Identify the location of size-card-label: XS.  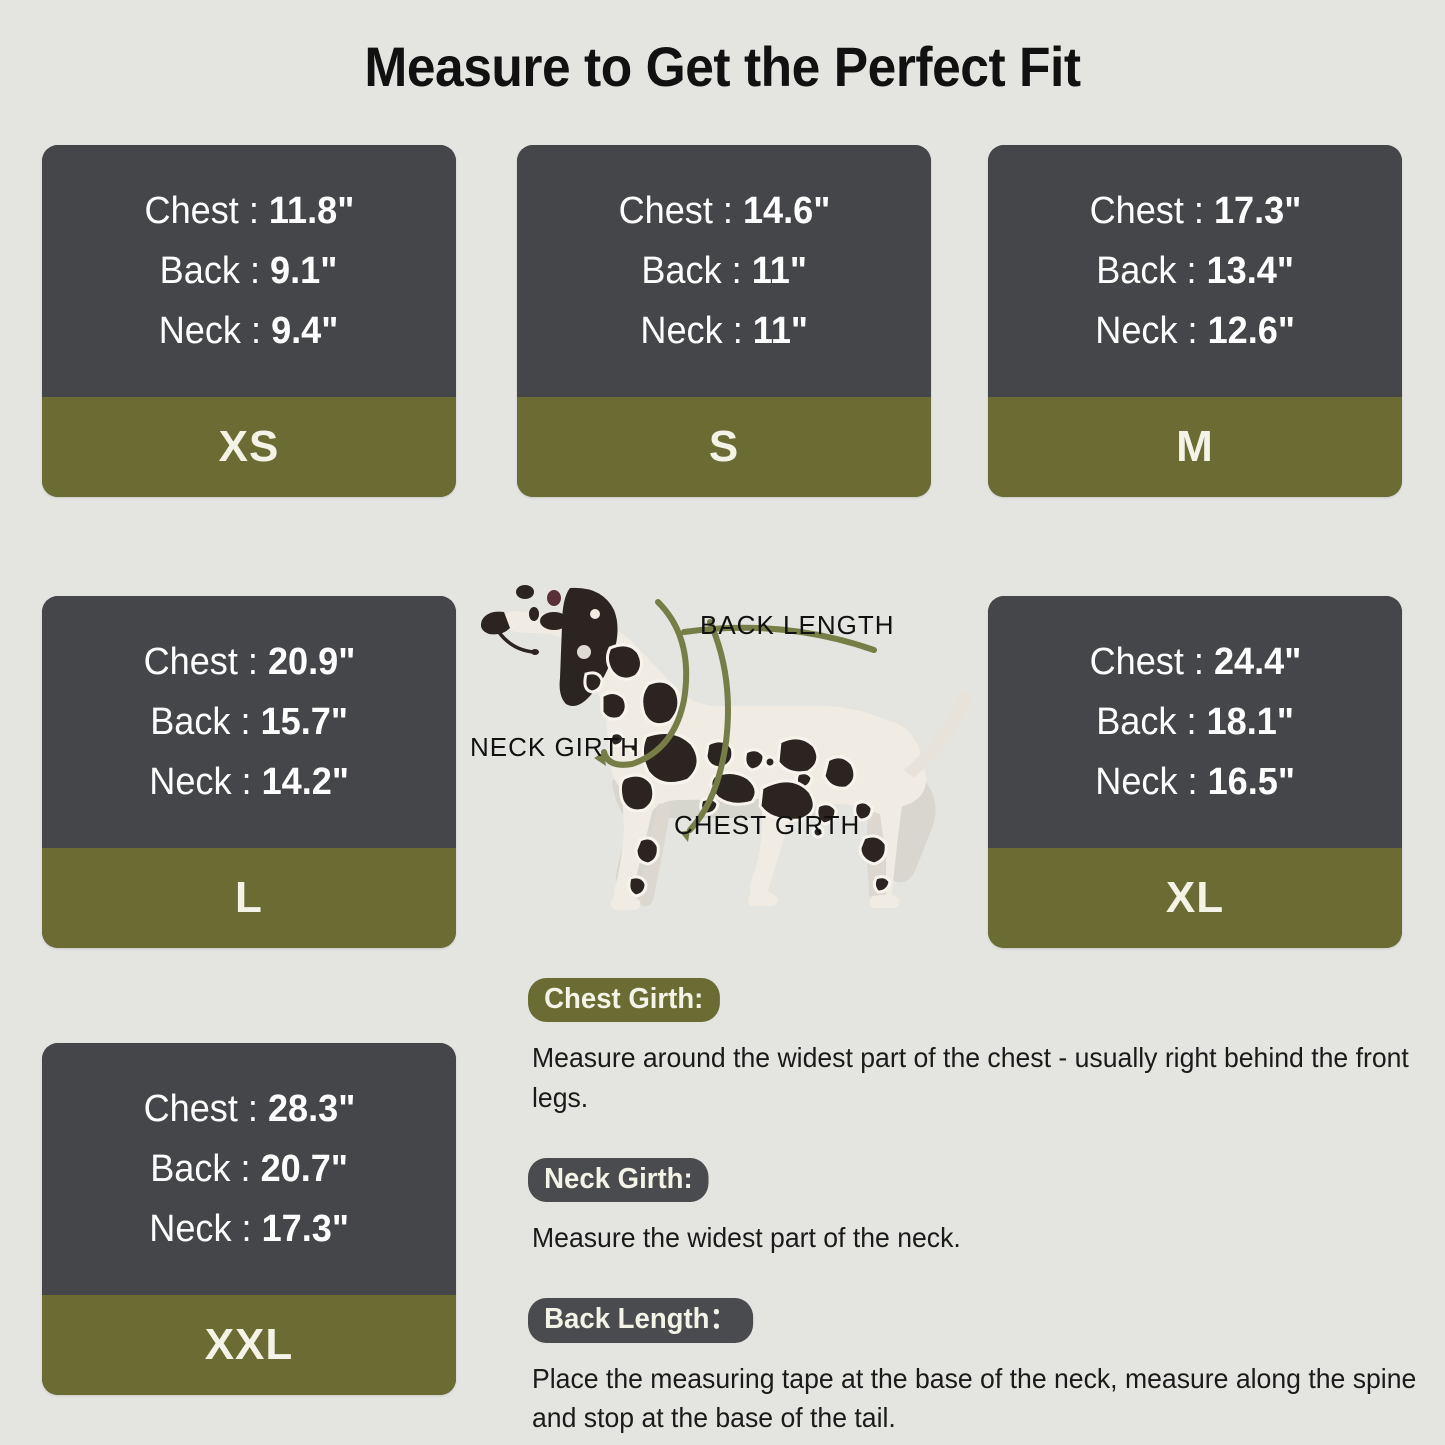
(249, 447).